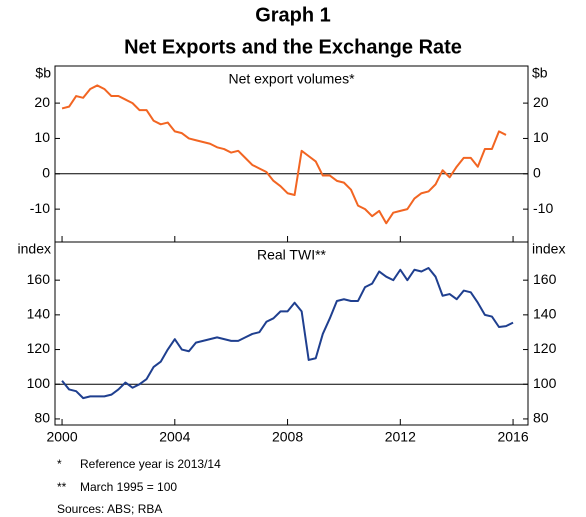 The height and width of the screenshot is (517, 586). I want to click on x-tick-label: 2008, so click(287, 437).